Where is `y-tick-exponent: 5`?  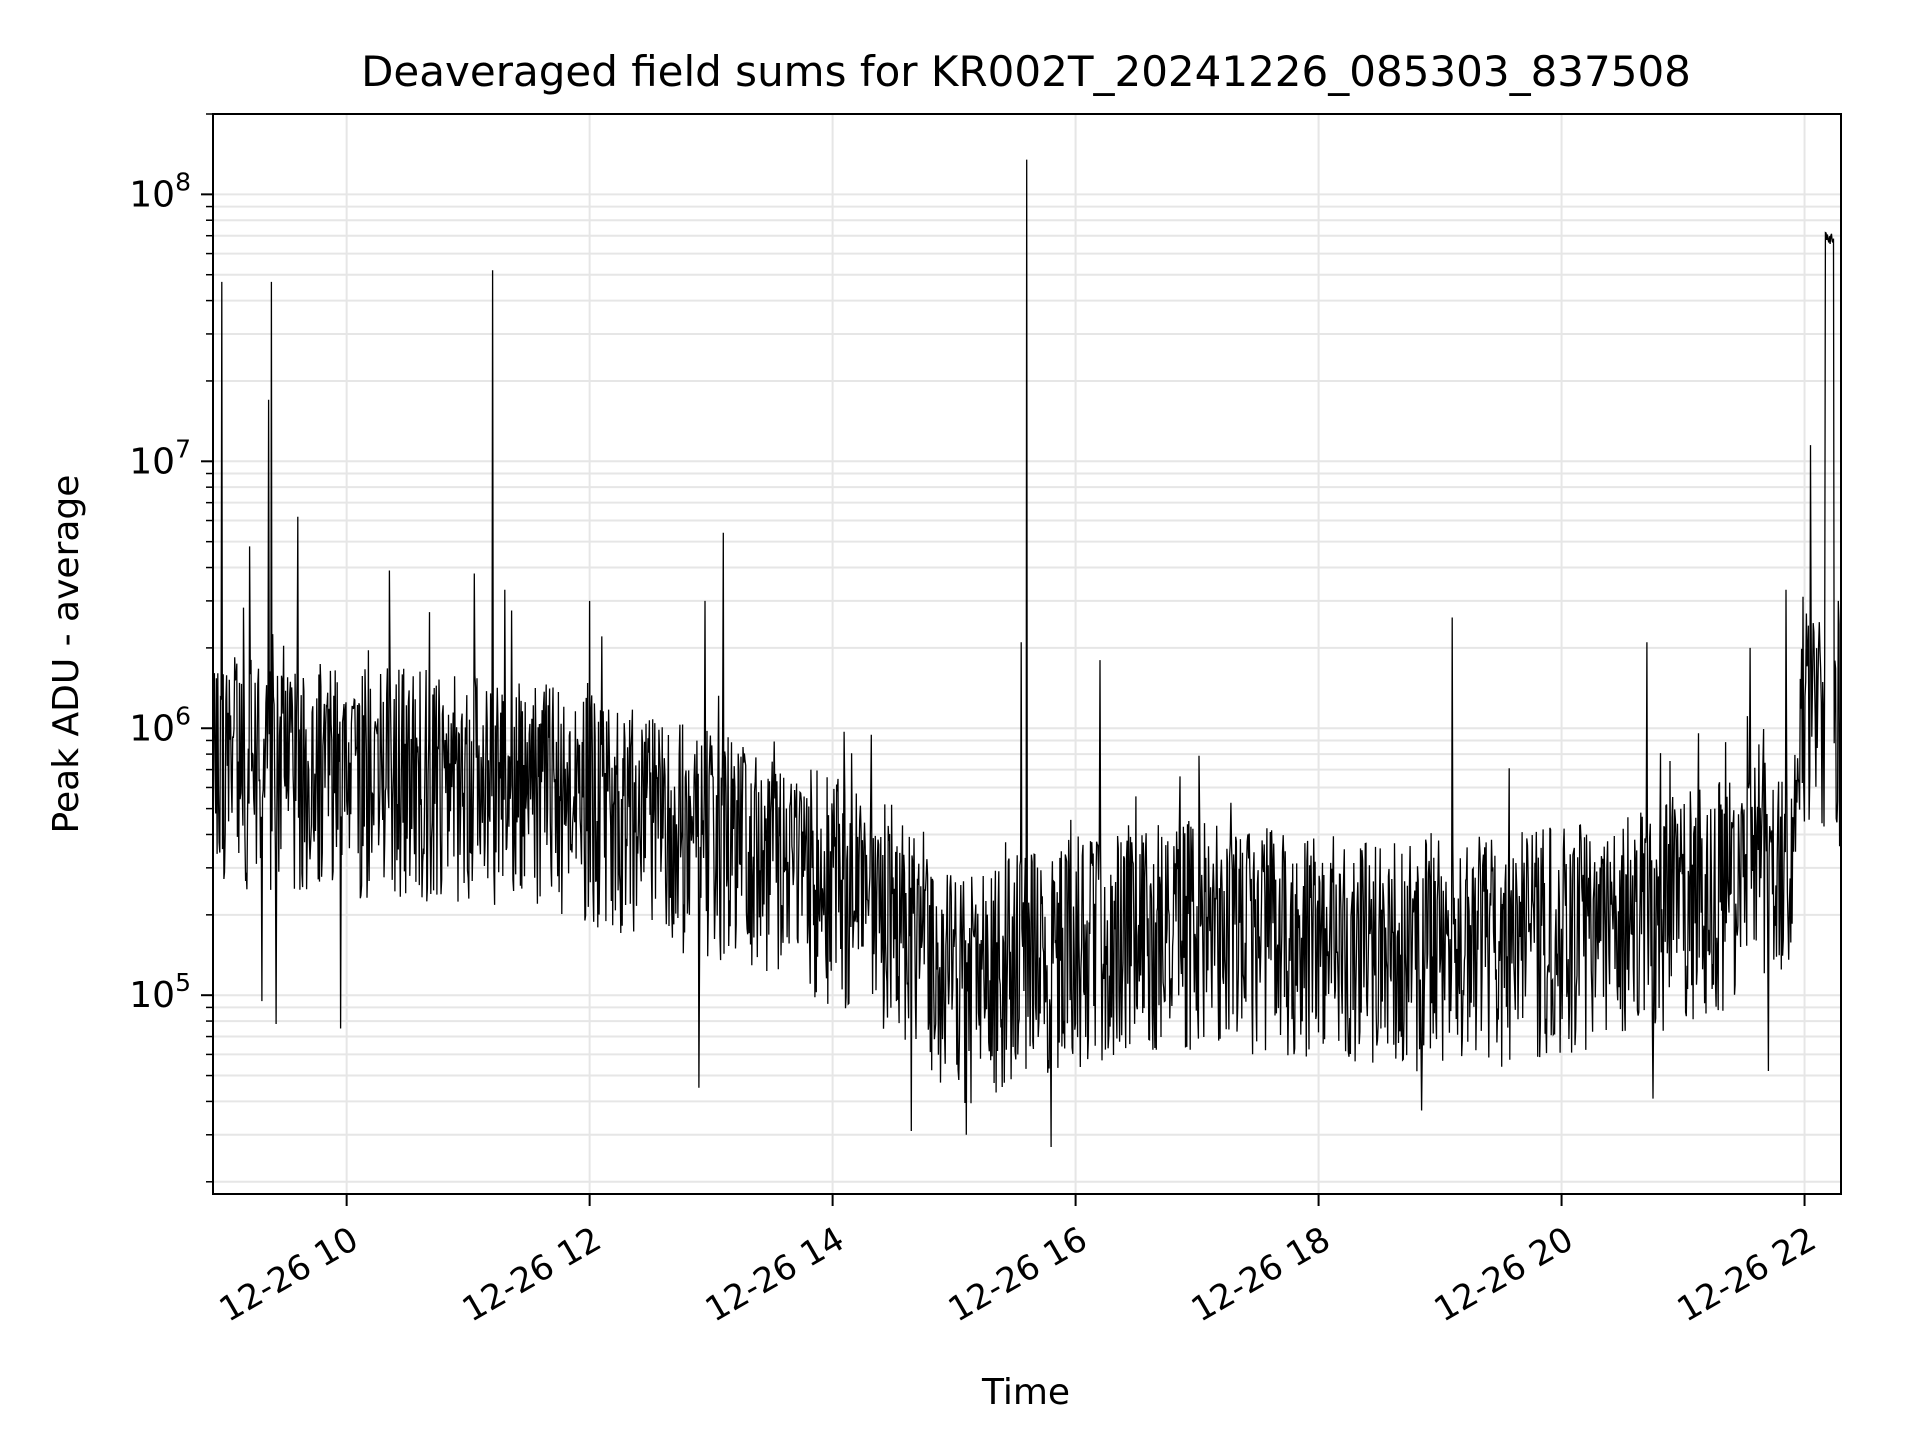
y-tick-exponent: 5 is located at coordinates (183, 982).